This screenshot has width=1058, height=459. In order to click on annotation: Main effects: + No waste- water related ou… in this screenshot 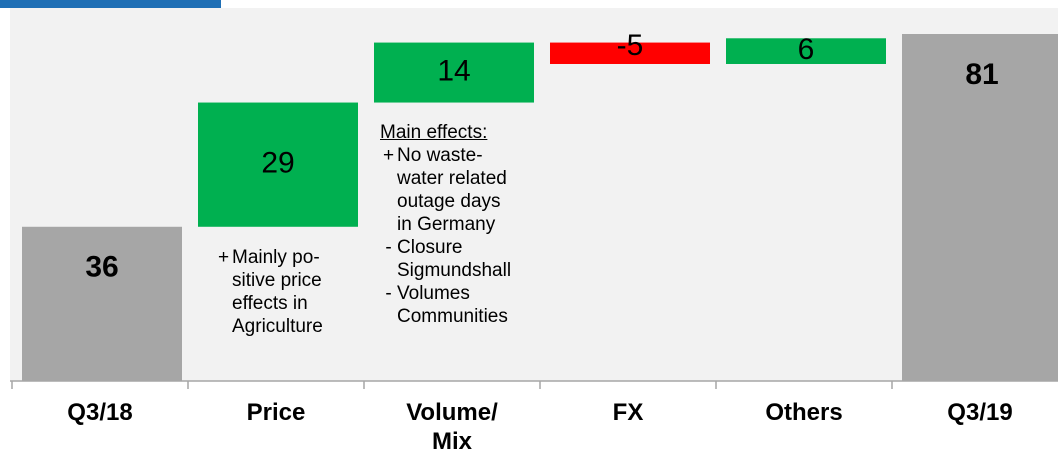, I will do `click(445, 224)`.